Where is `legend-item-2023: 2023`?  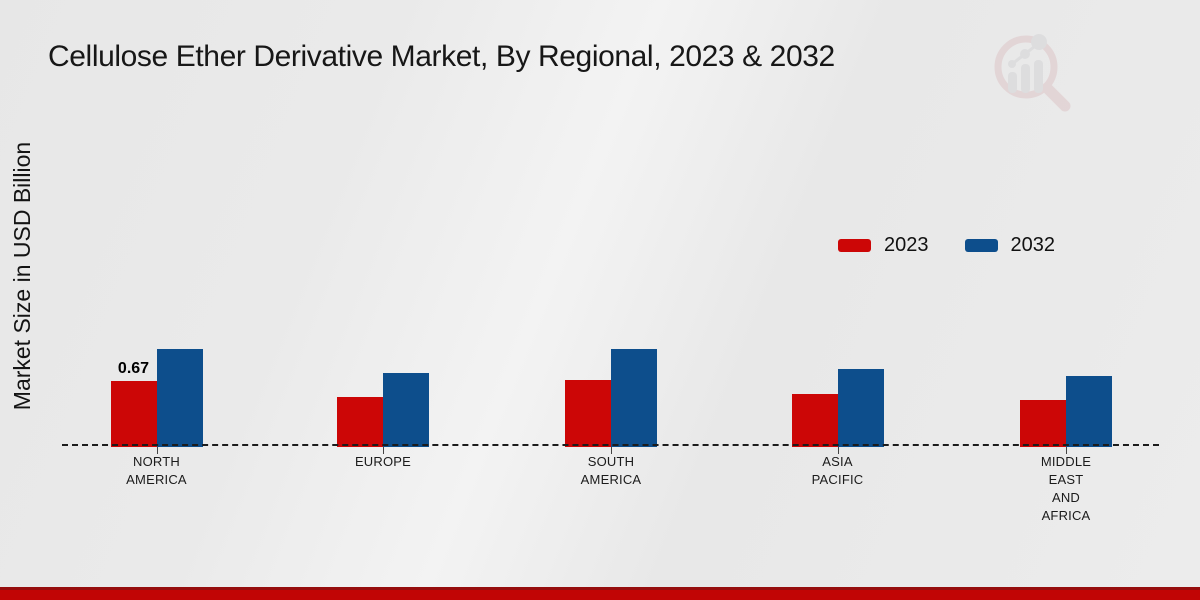 legend-item-2023: 2023 is located at coordinates (883, 245).